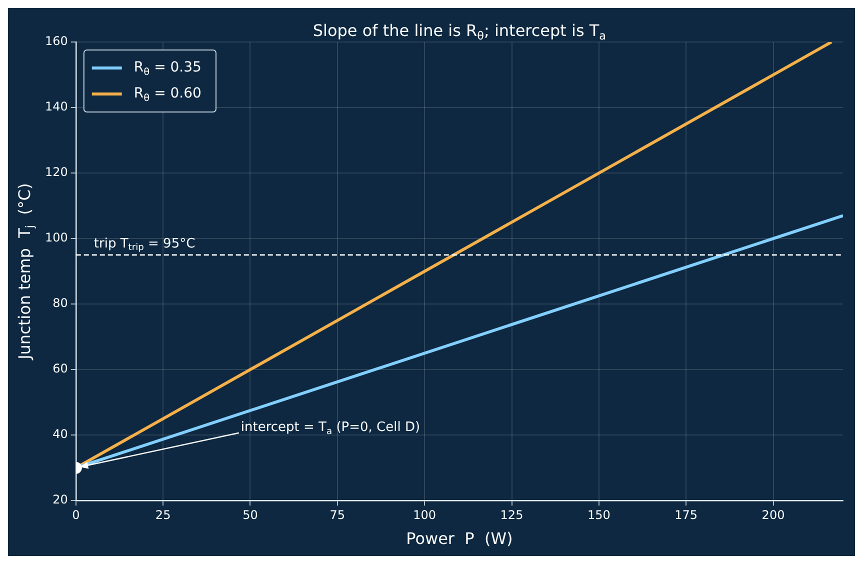 The image size is (863, 564). What do you see at coordinates (56, 172) in the screenshot?
I see `y-tick-label: 120` at bounding box center [56, 172].